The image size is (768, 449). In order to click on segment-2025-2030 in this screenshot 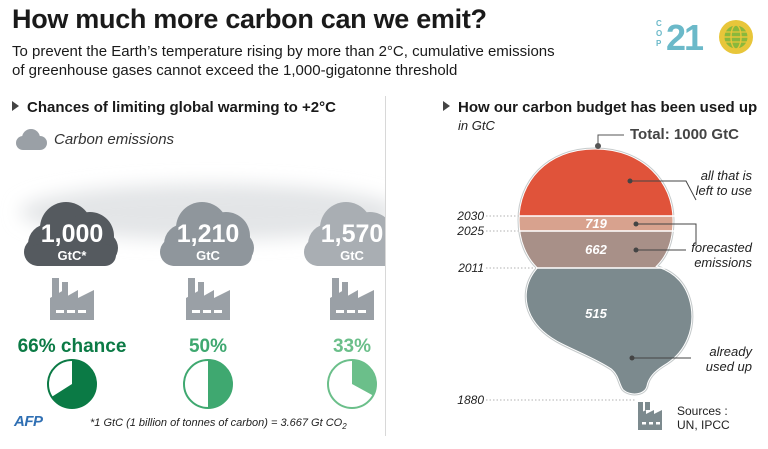, I will do `click(605, 223)`.